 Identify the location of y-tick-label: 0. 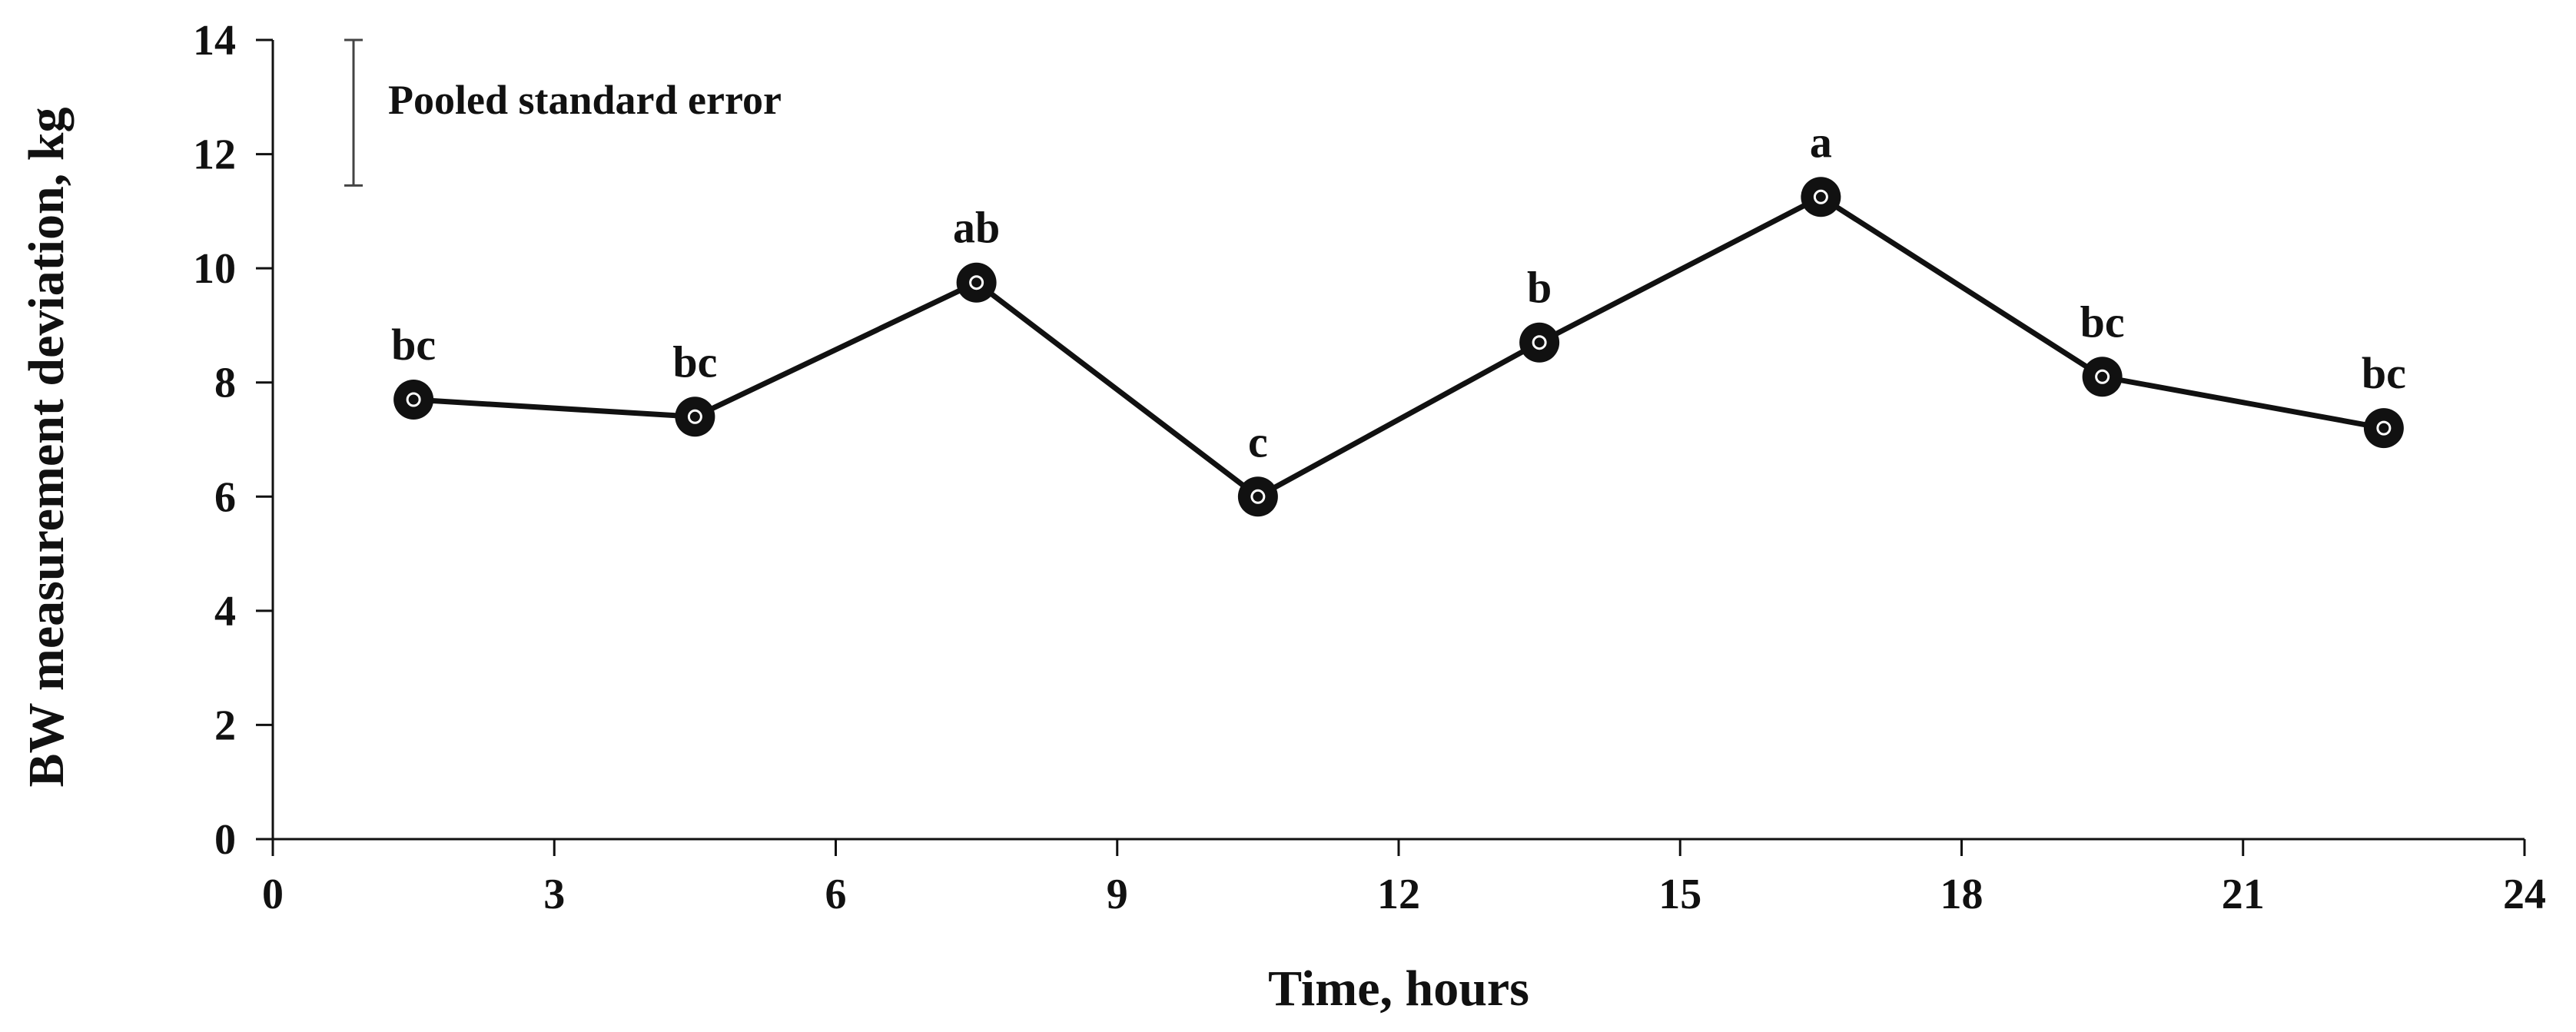
(225, 840).